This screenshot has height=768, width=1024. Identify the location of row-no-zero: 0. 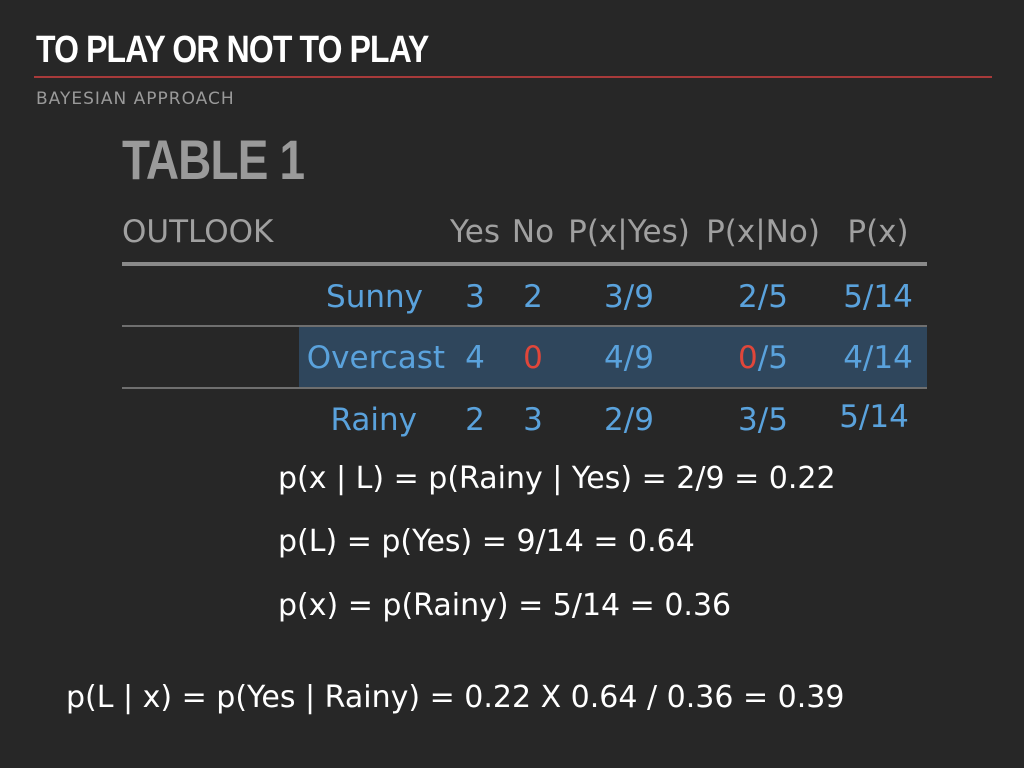
(533, 358).